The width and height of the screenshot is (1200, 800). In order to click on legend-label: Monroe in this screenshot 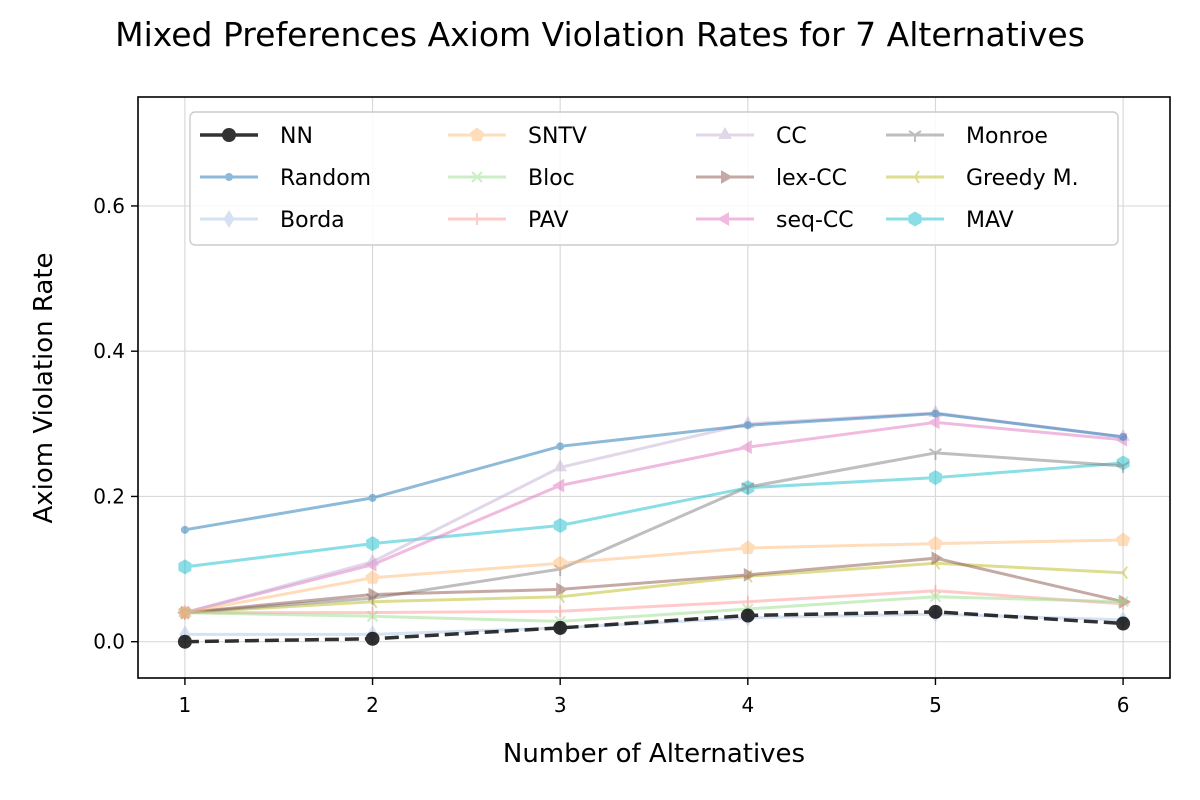, I will do `click(1007, 136)`.